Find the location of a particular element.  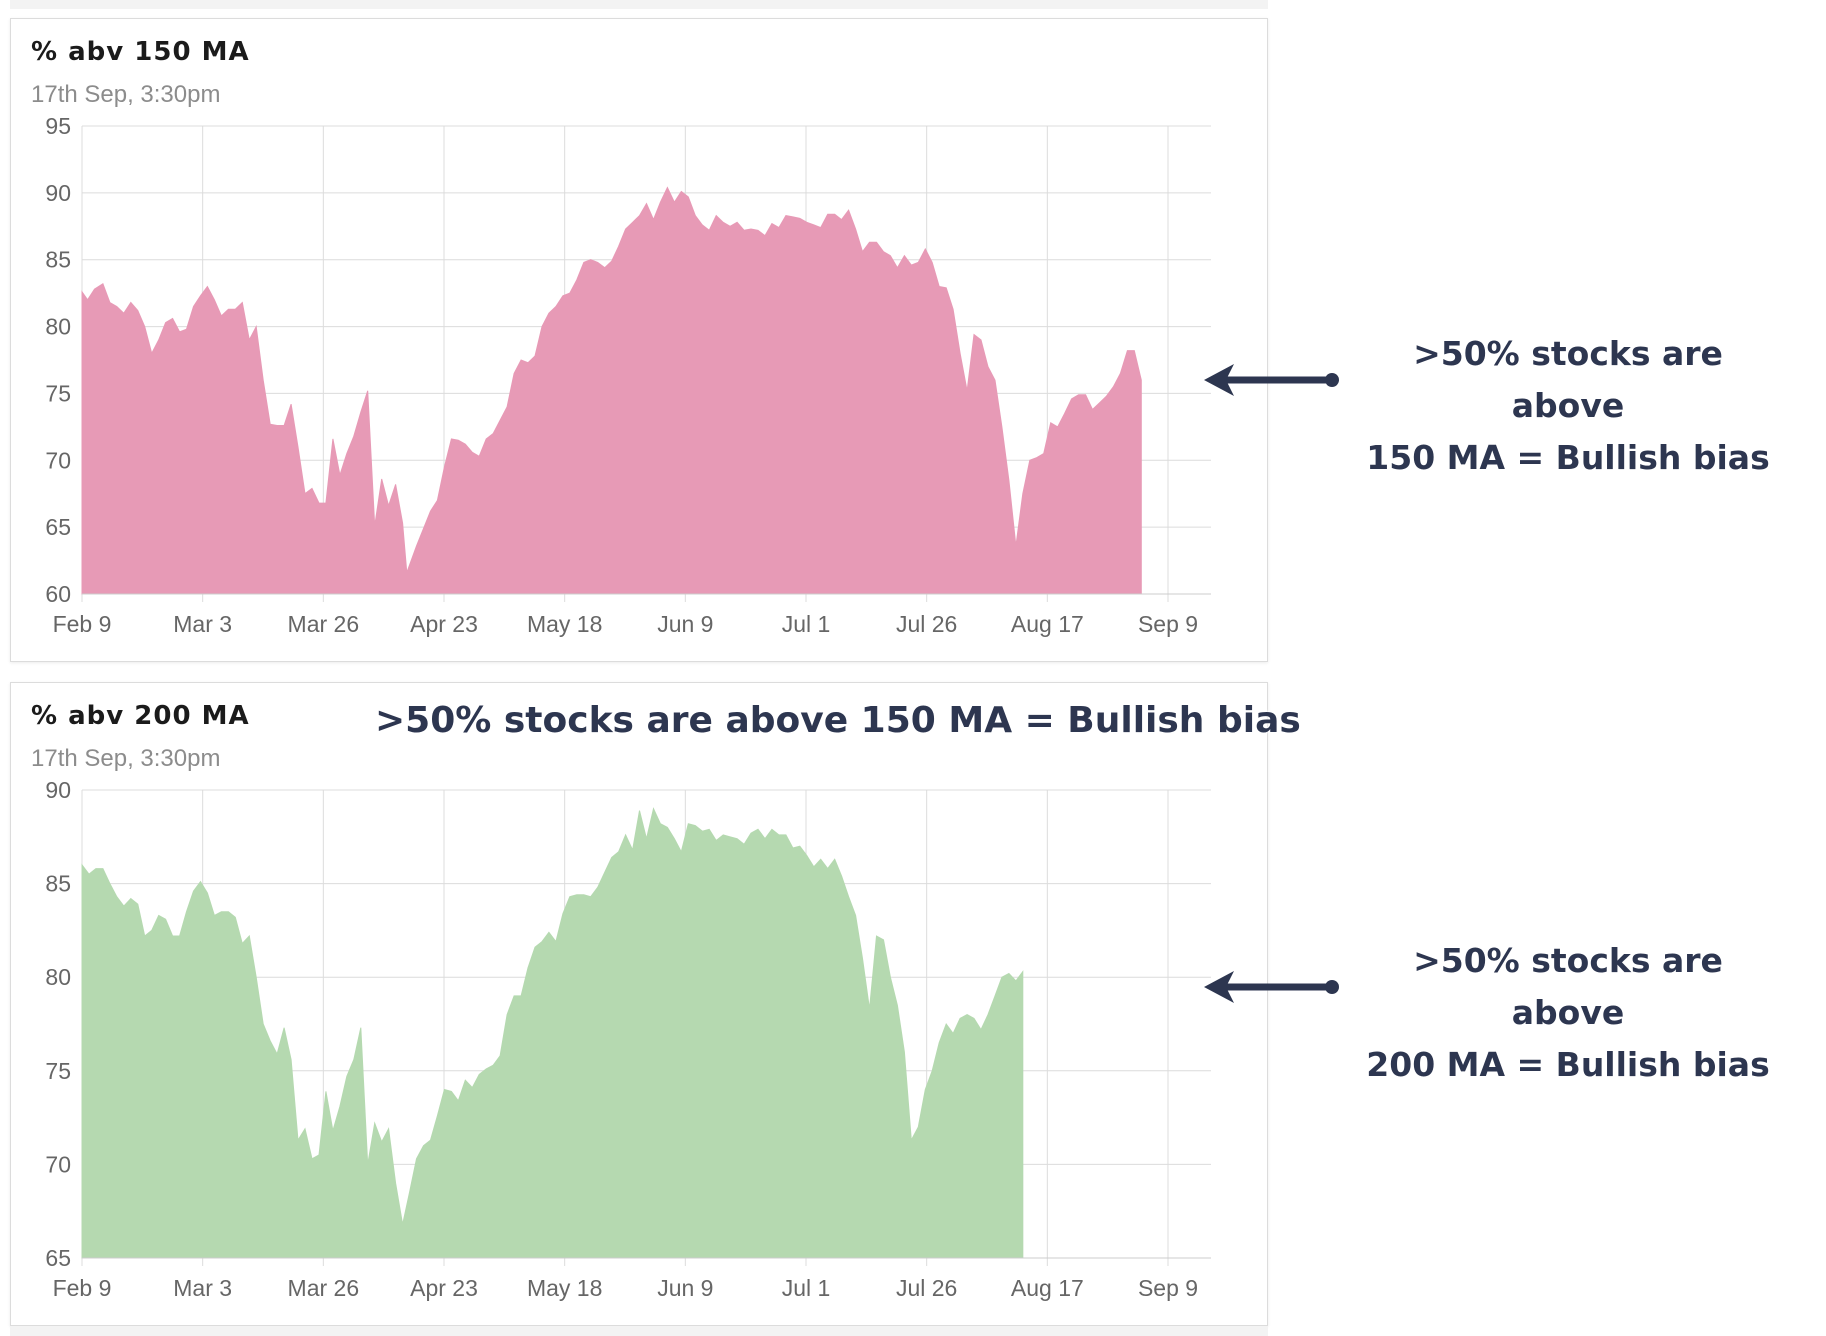

chart-title: % abv 150 MA is located at coordinates (140, 52).